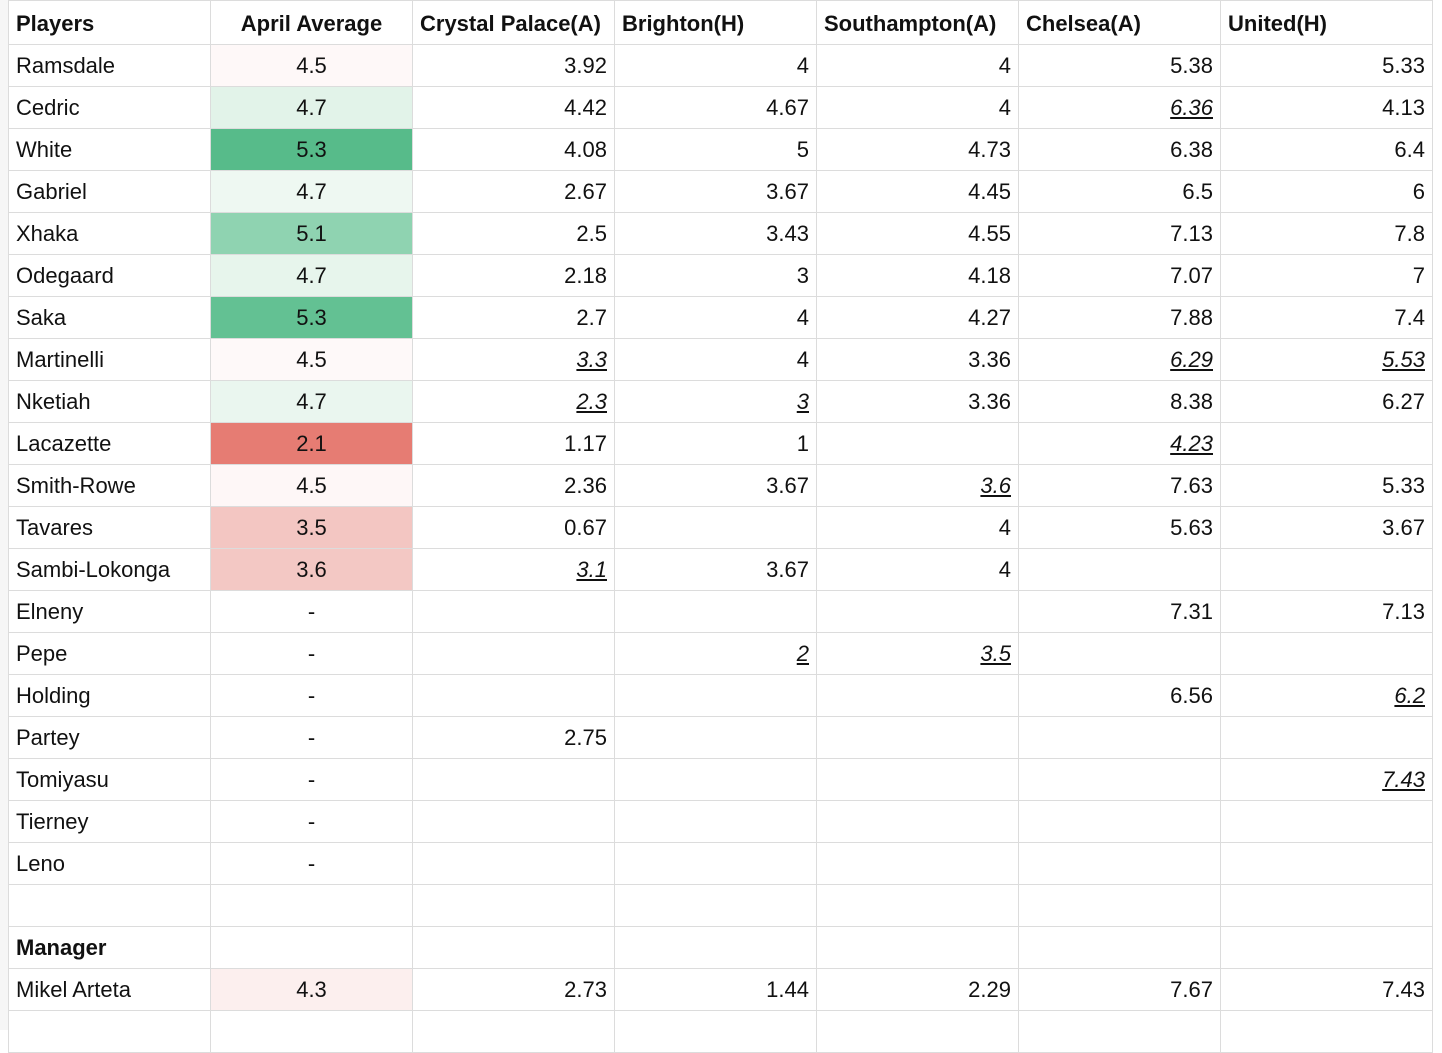 The width and height of the screenshot is (1442, 1053). Describe the element at coordinates (513, 443) in the screenshot. I see `score-cell: 1.17` at that location.